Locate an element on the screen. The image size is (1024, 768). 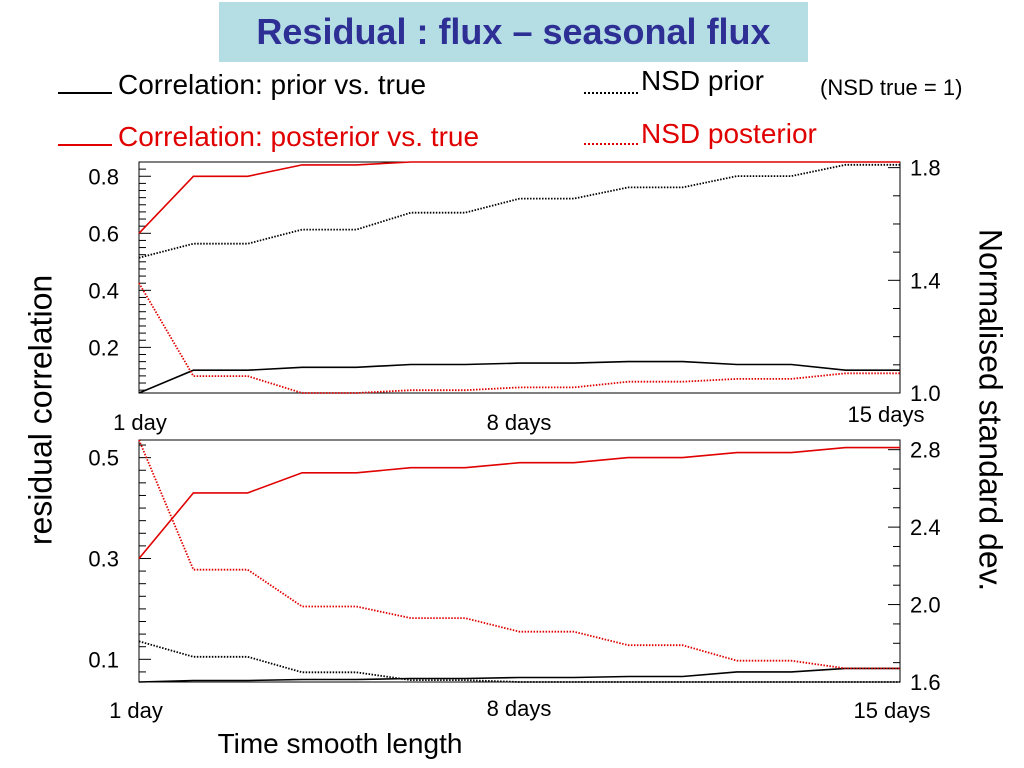
bottom-right-tick-label: 1.6 is located at coordinates (925, 682).